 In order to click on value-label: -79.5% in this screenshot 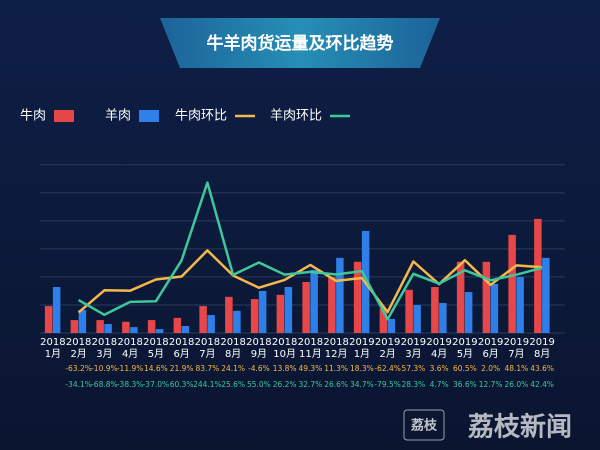, I will do `click(387, 384)`.